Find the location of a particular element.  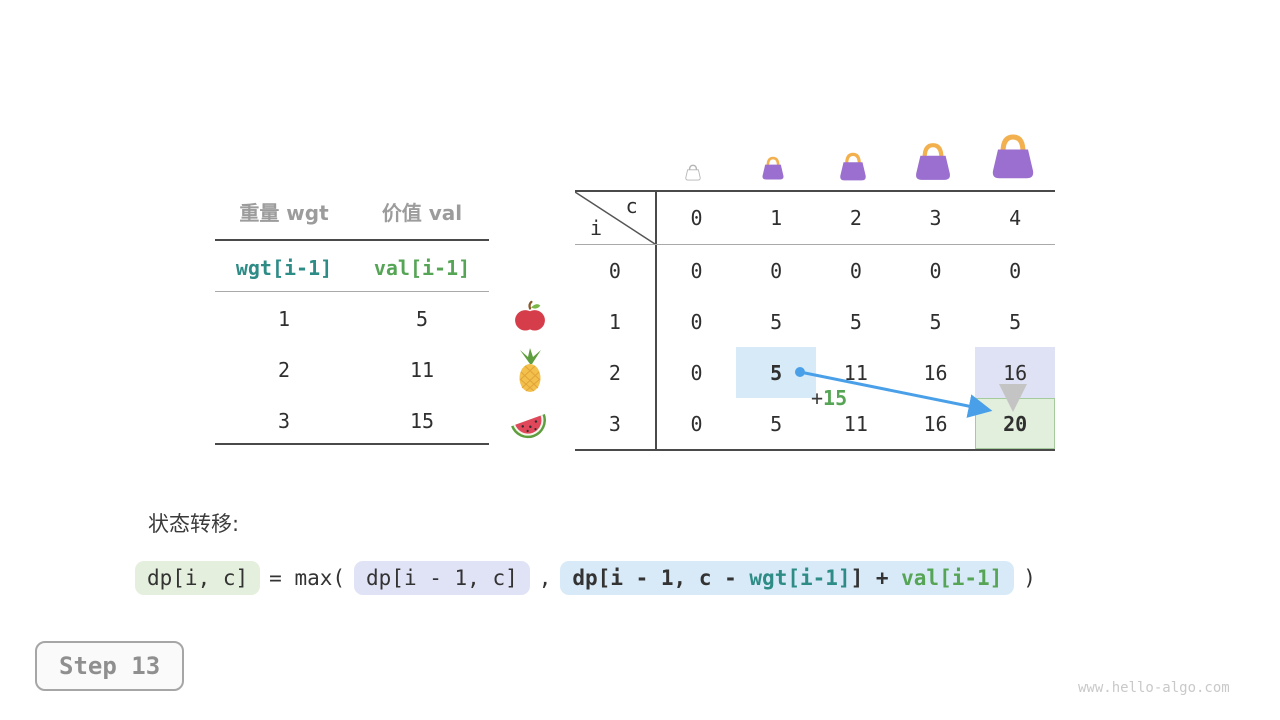

dp-cell-0-4: 0 is located at coordinates (1015, 270).